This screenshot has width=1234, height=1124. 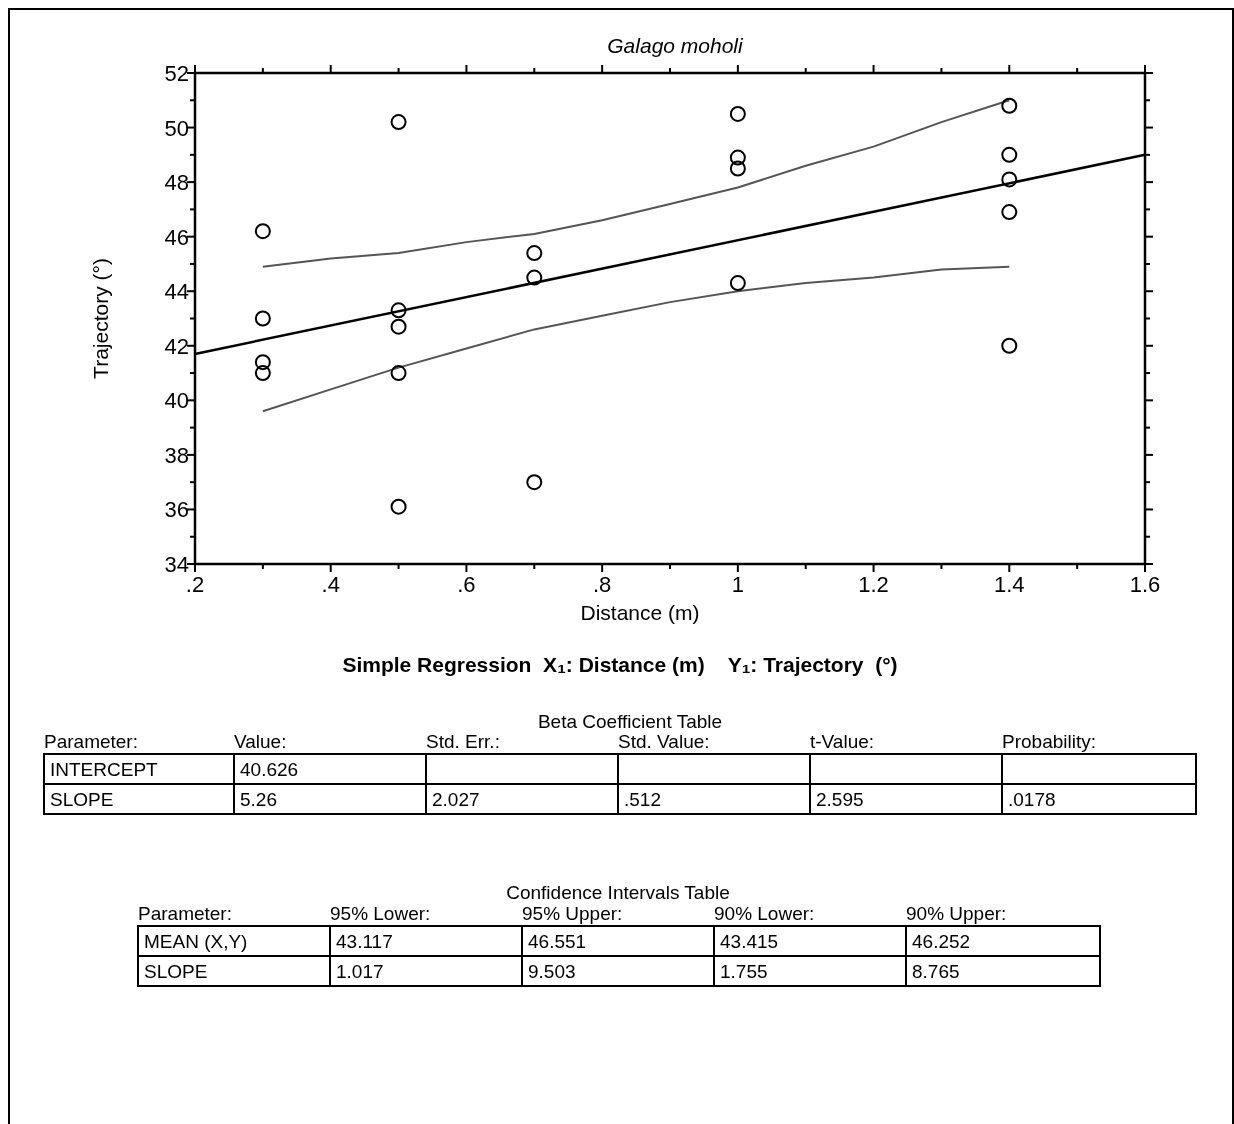 I want to click on text: 2.027, so click(x=456, y=799).